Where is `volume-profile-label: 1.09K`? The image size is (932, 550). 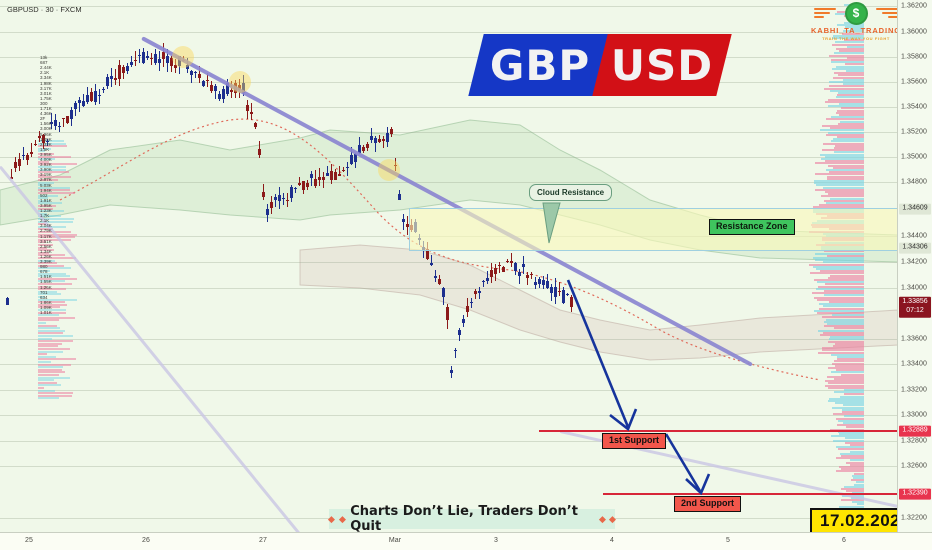
volume-profile-label: 1.09K is located at coordinates (46, 307).